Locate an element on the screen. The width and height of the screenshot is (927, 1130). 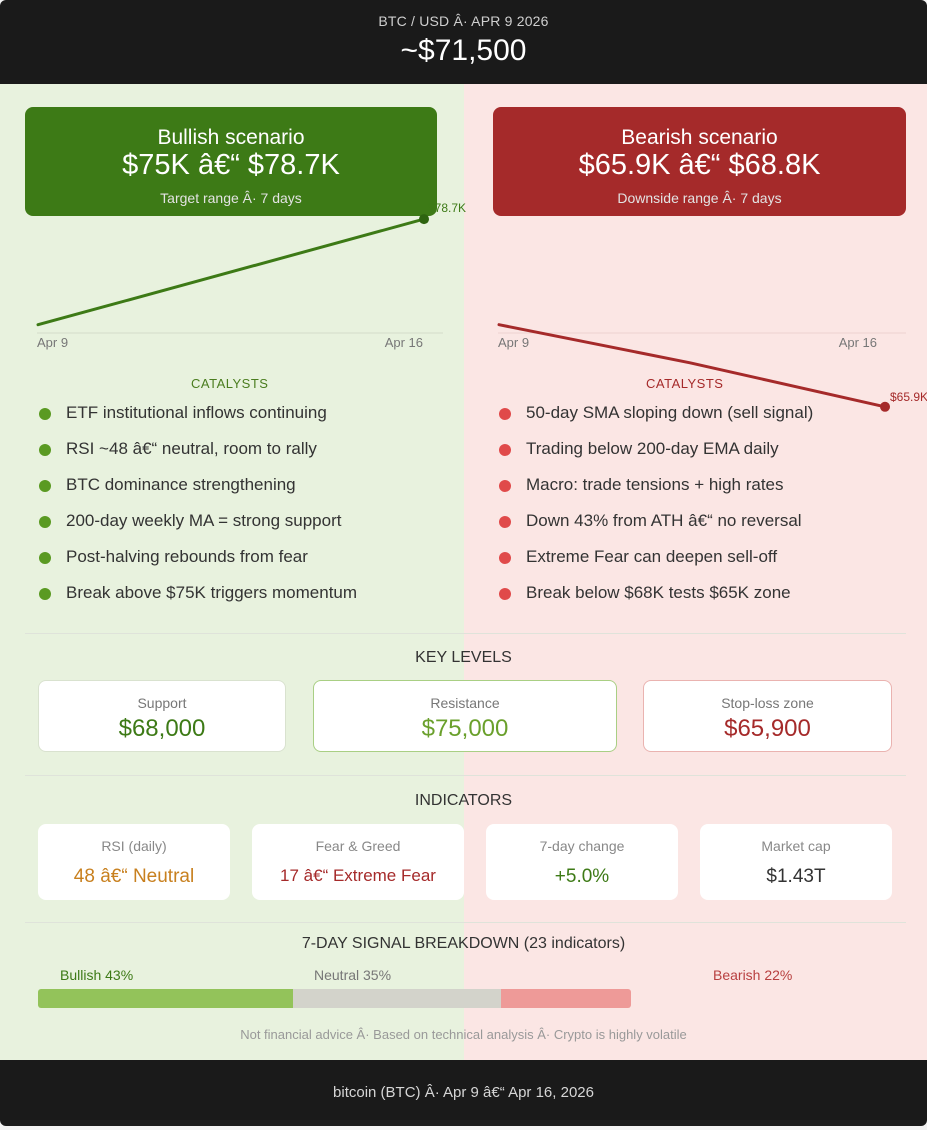
neutral-share-label: Neutral 35% is located at coordinates (353, 975).